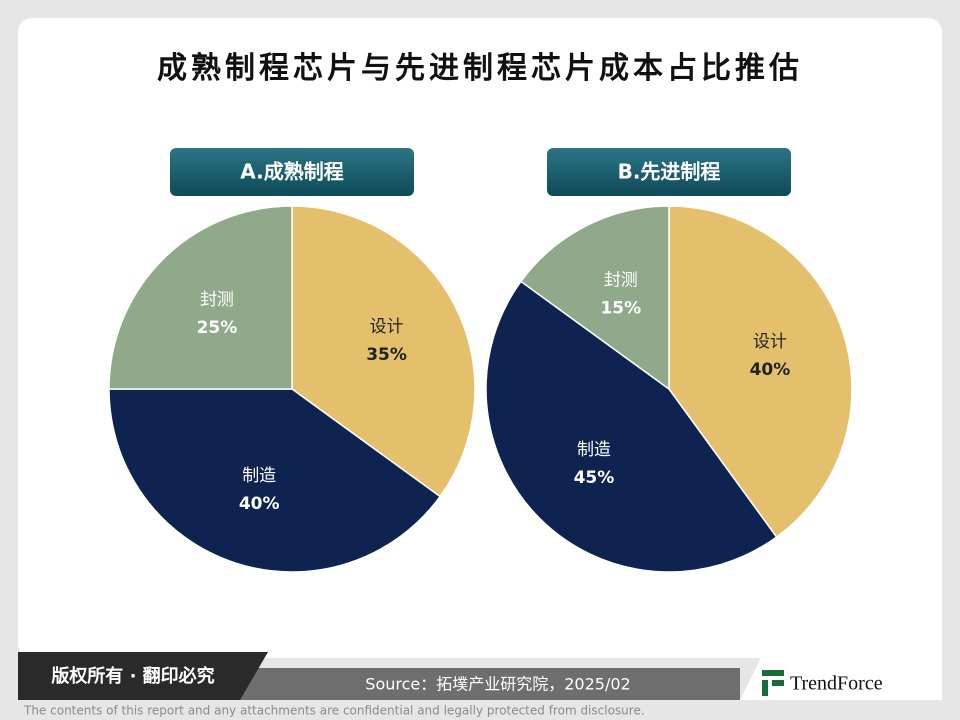  What do you see at coordinates (836, 684) in the screenshot?
I see `logo-text: TrendForce` at bounding box center [836, 684].